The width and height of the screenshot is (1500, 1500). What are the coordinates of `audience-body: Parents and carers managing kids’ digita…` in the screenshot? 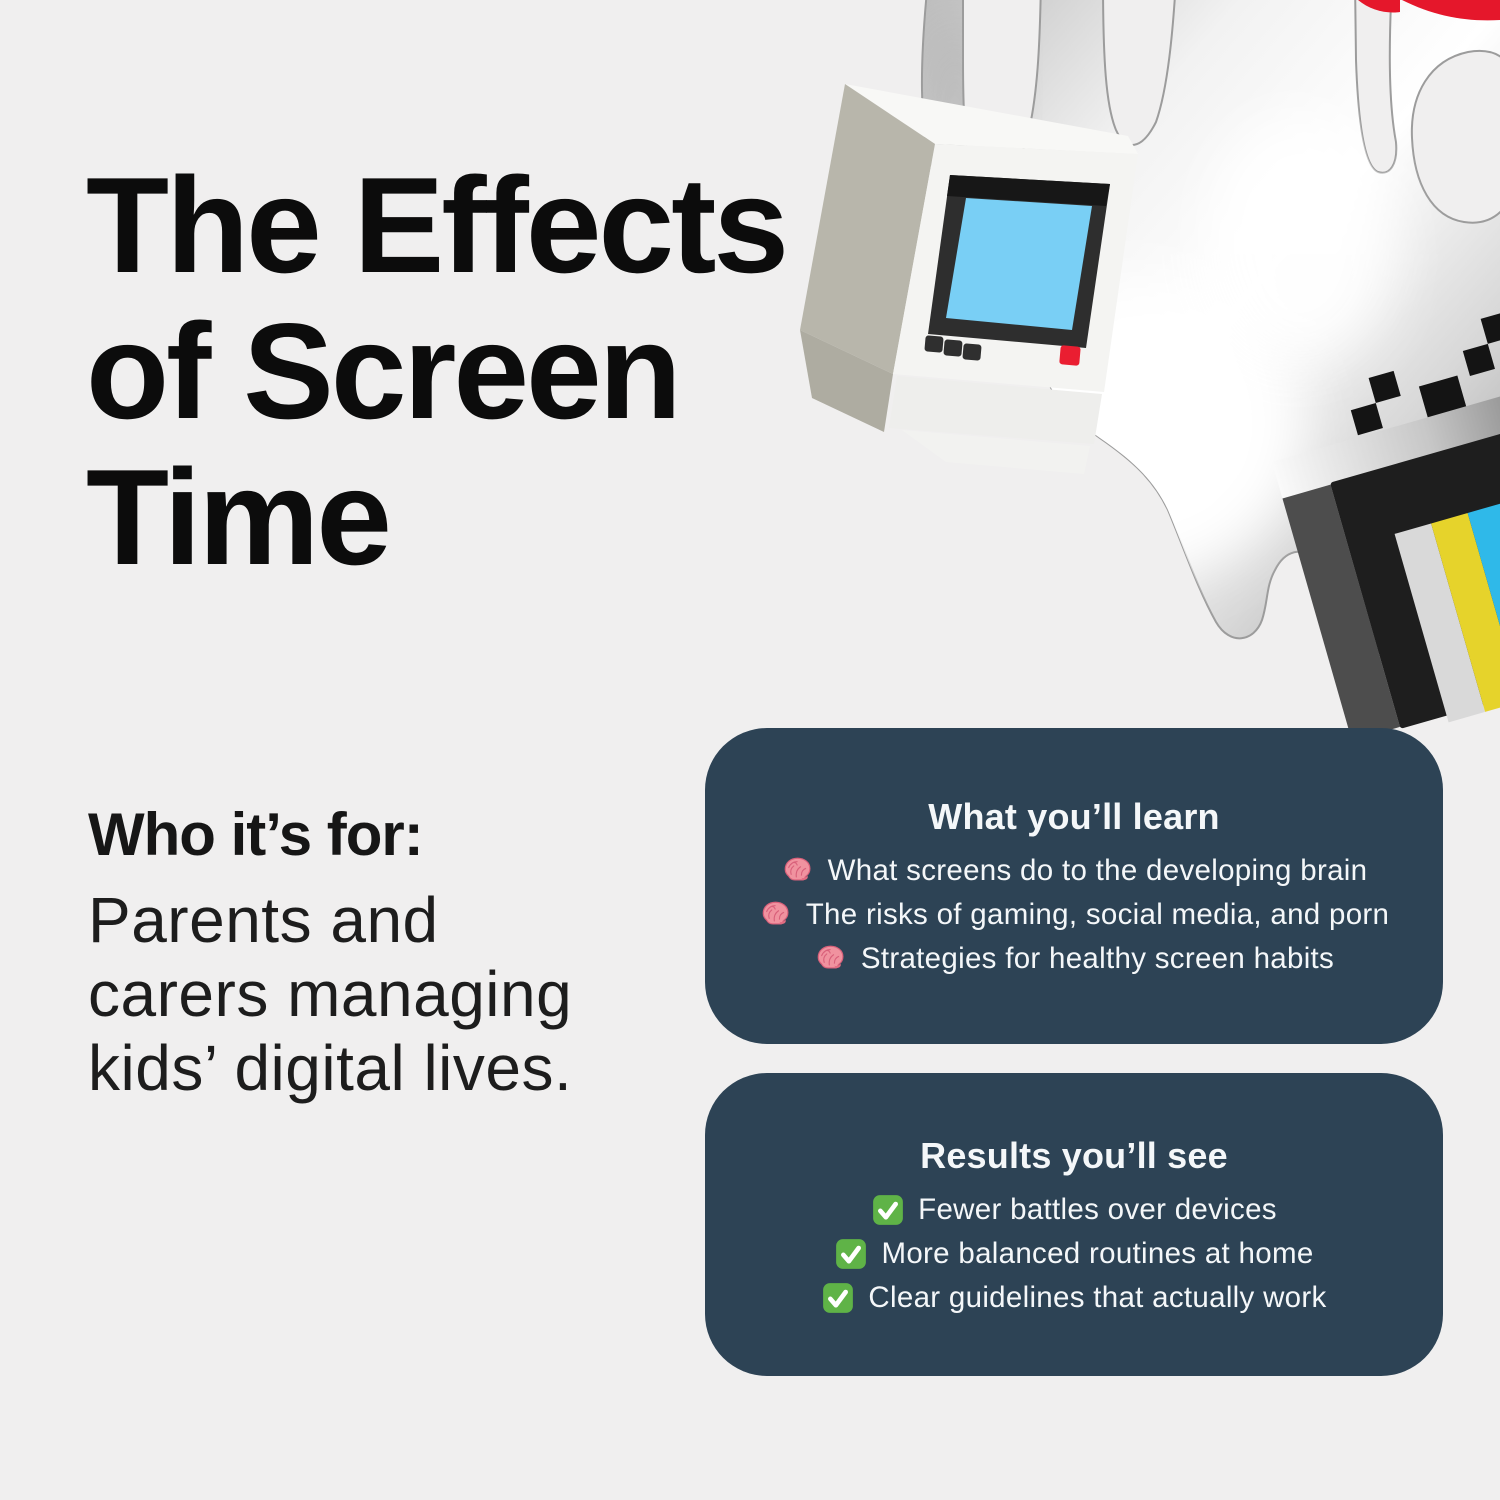 It's located at (330, 994).